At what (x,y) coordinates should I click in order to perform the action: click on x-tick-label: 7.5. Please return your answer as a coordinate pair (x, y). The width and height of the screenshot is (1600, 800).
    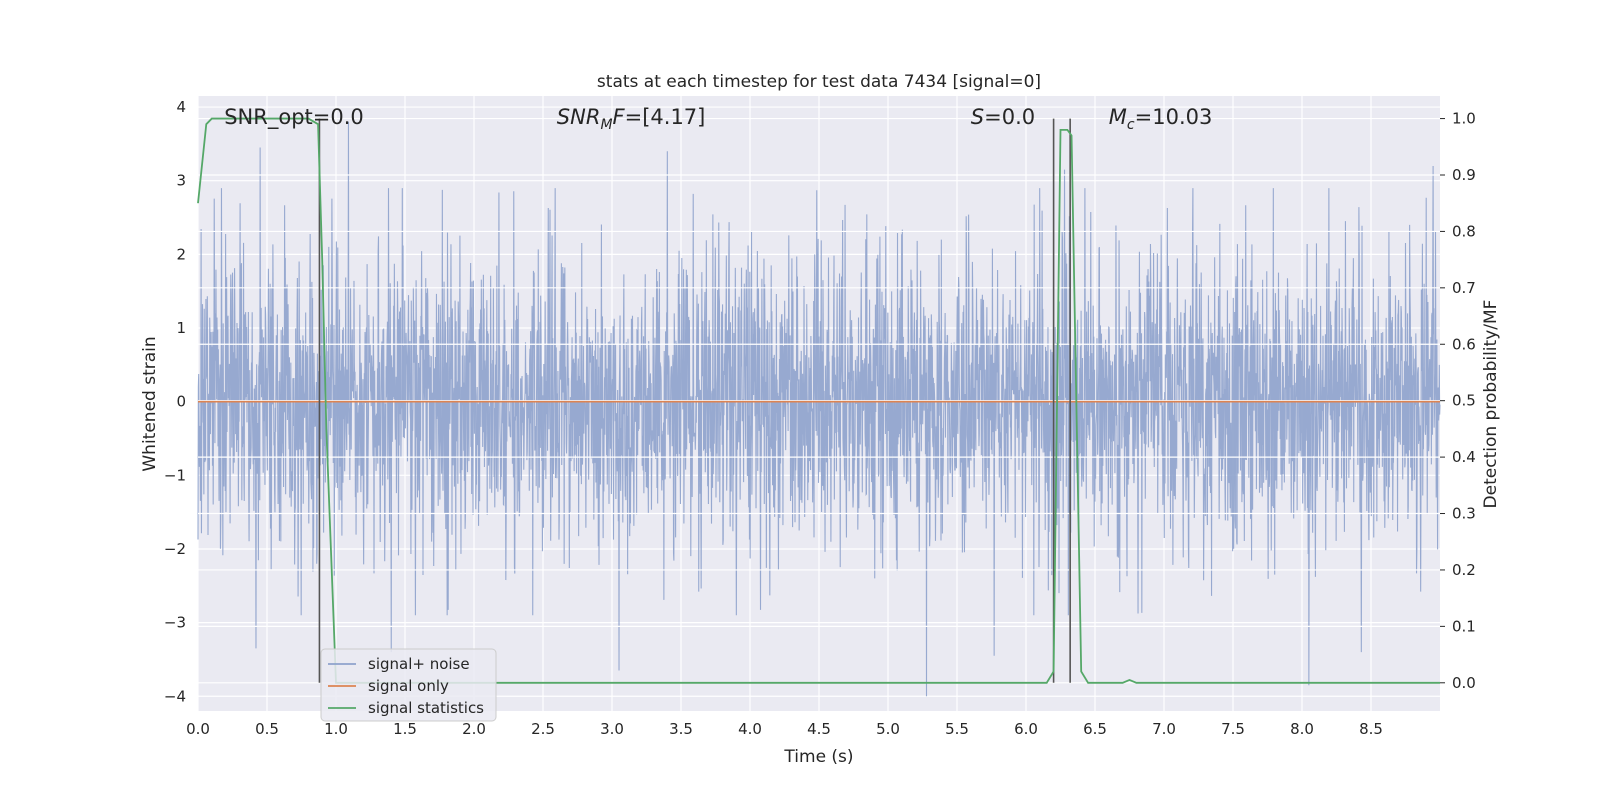
    Looking at the image, I should click on (1233, 729).